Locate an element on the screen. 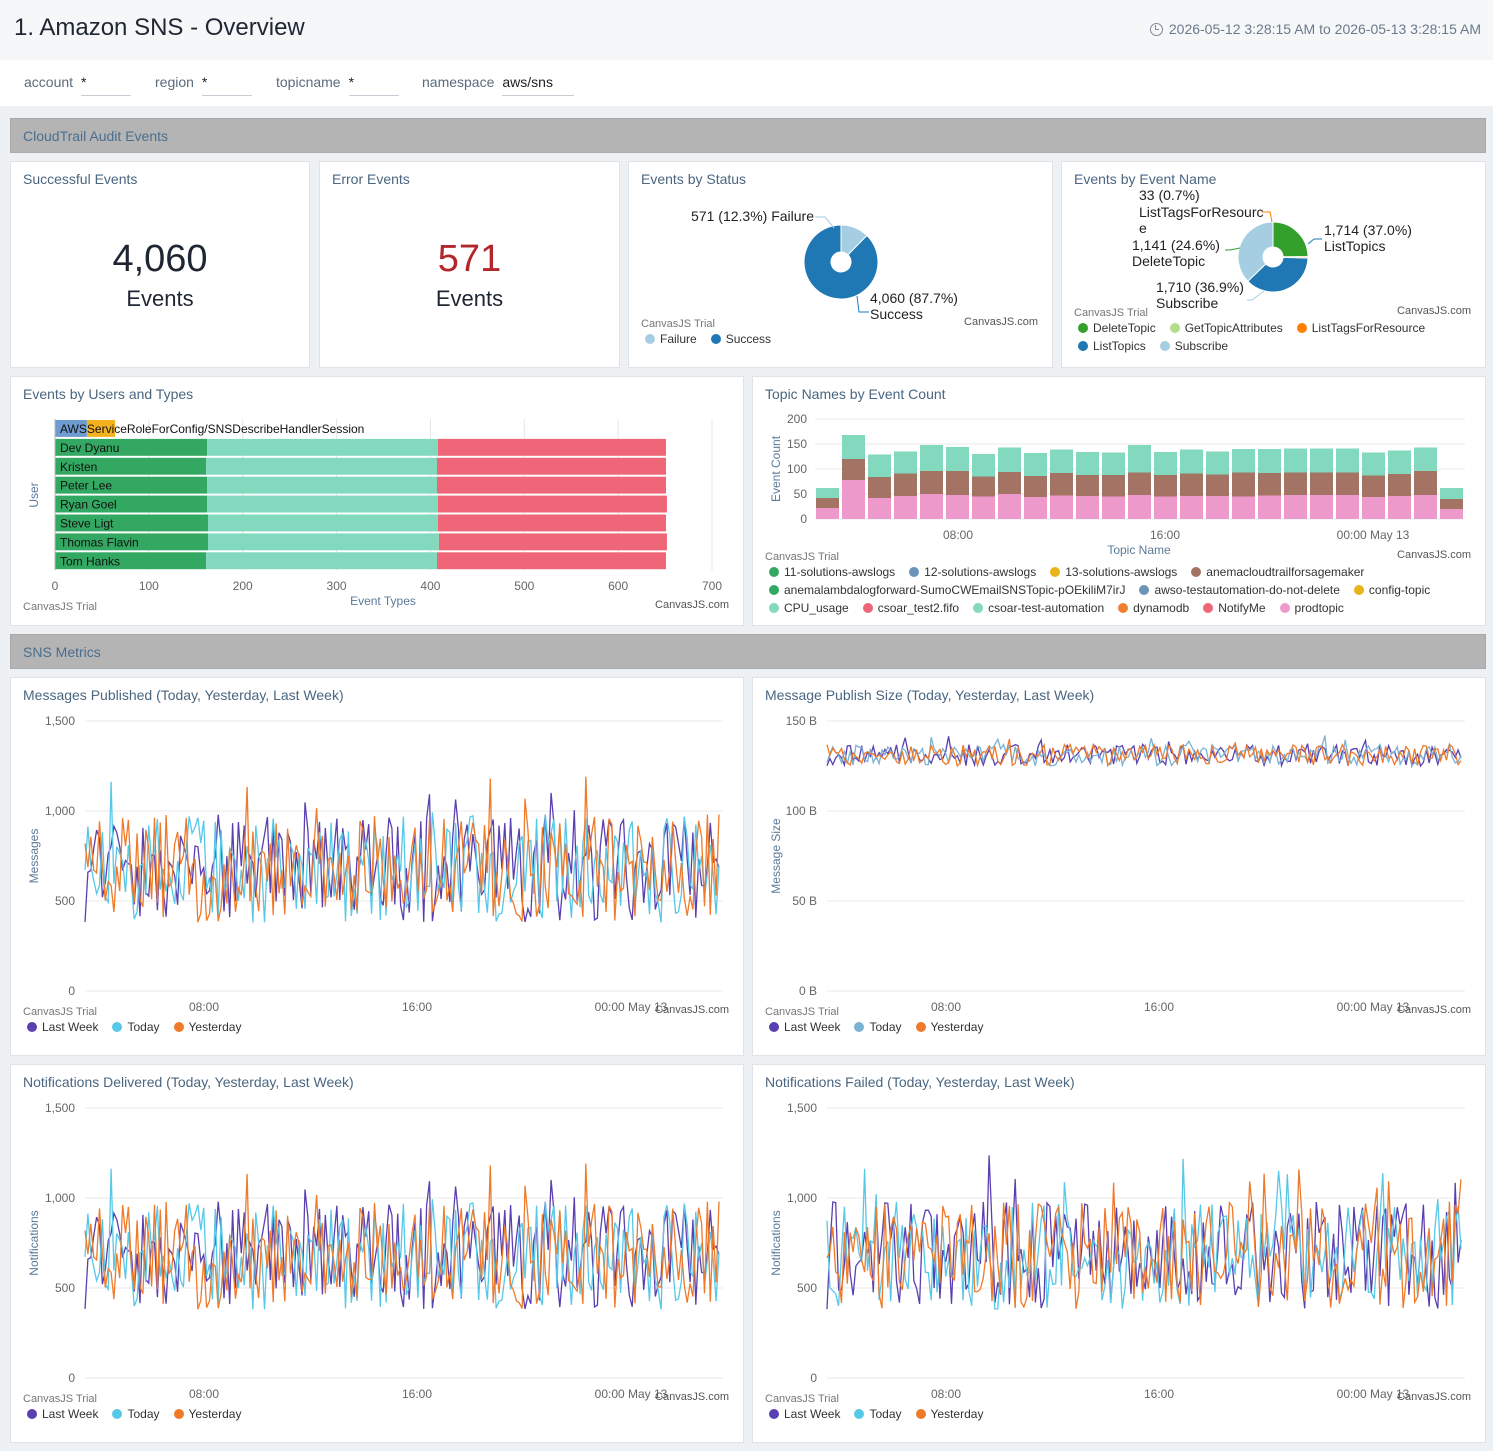  legend-item: config-topic is located at coordinates (1392, 590).